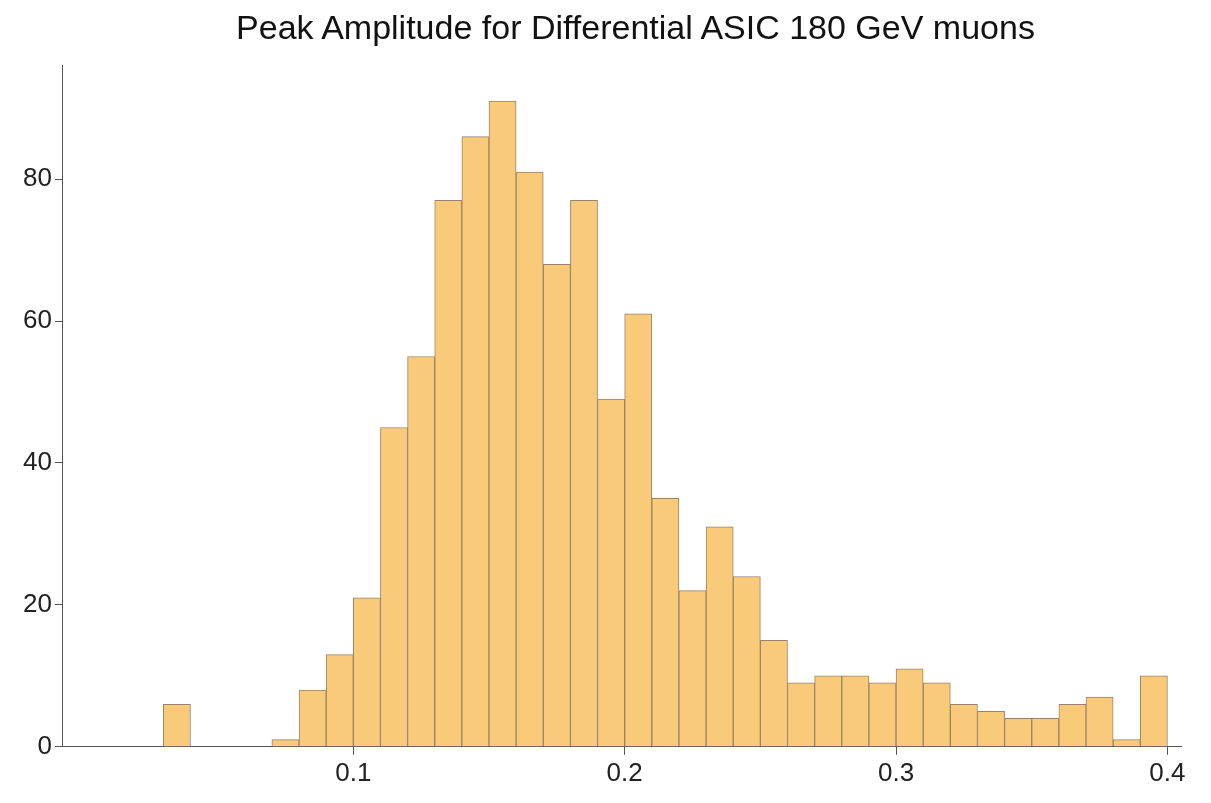  What do you see at coordinates (635, 27) in the screenshot?
I see `chart-title: Peak Amplitude for Differential ASIC 180 GeV muons` at bounding box center [635, 27].